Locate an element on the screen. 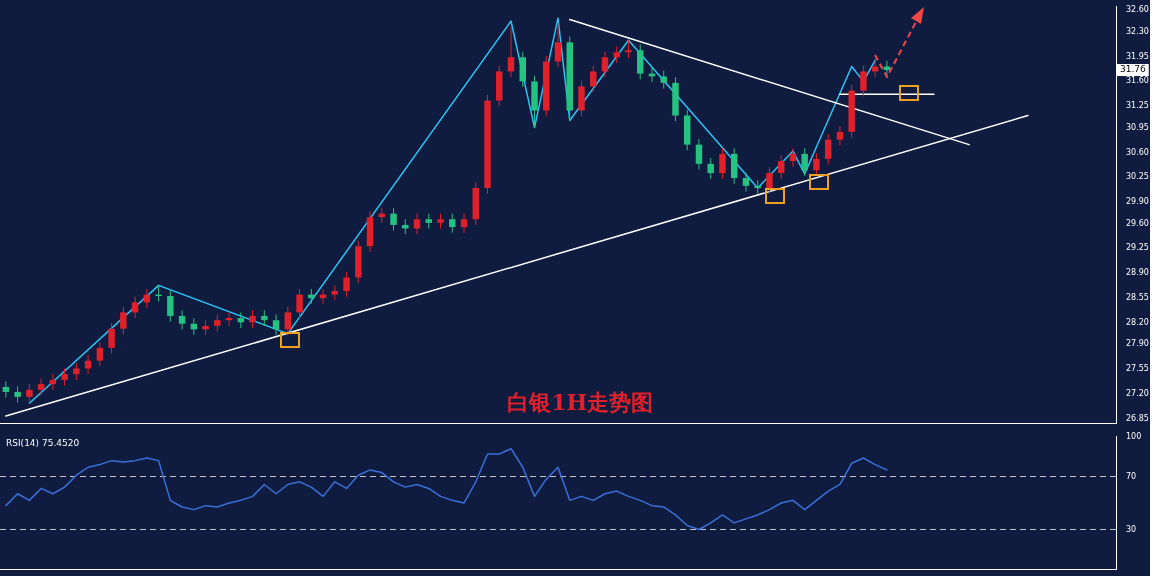 The image size is (1170, 580). annotation: 31.76 is located at coordinates (1133, 69).